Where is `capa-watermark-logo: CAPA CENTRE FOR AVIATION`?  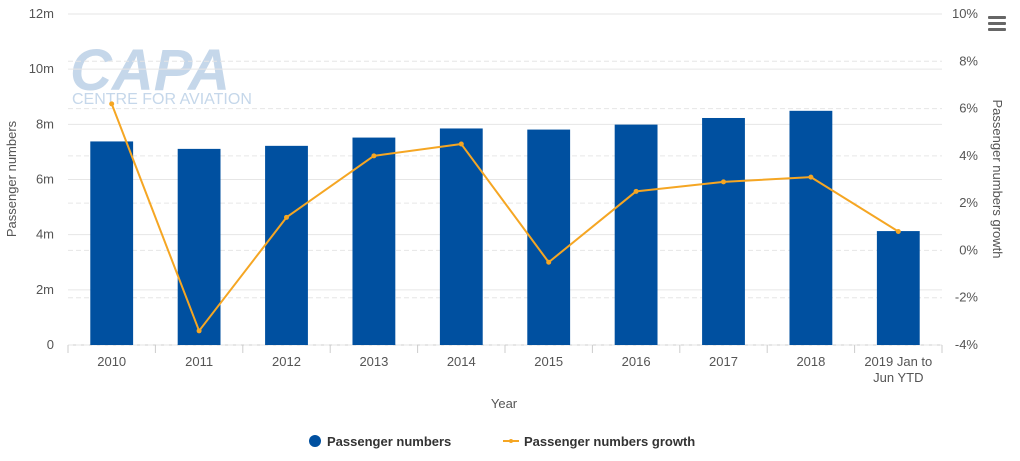 capa-watermark-logo: CAPA CENTRE FOR AVIATION is located at coordinates (161, 73).